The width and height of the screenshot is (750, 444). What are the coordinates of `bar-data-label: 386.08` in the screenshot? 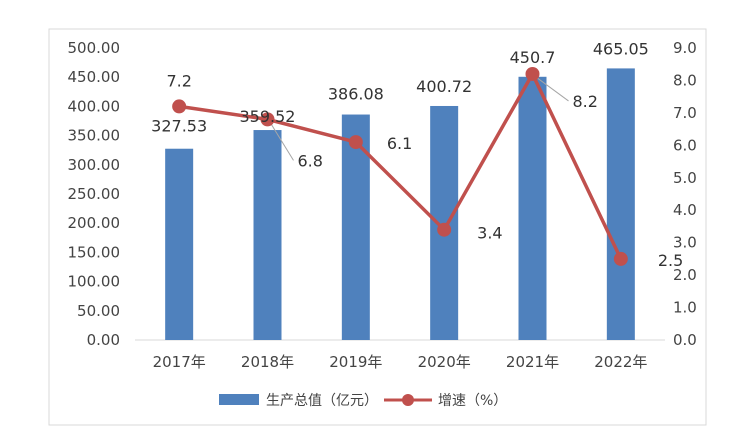 It's located at (356, 94).